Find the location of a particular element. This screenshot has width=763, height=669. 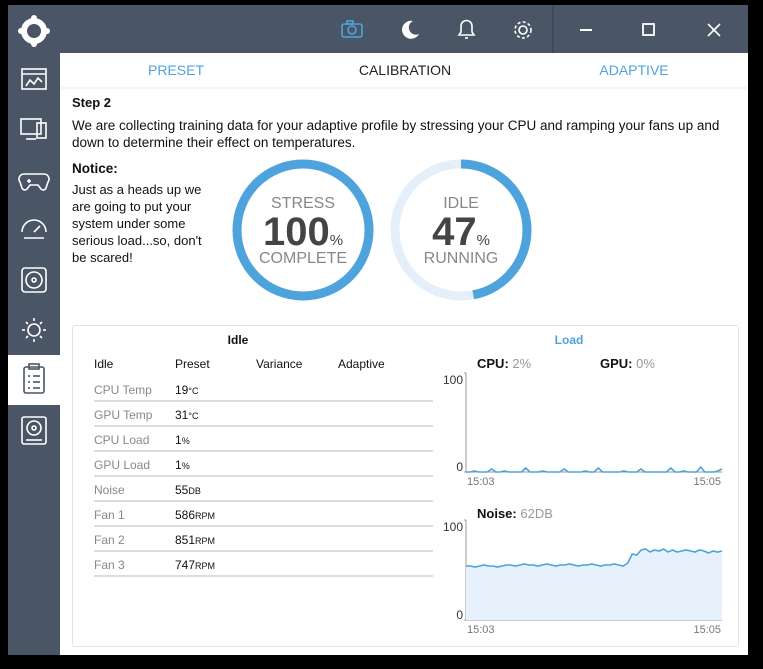

gpu-value: 0% is located at coordinates (645, 363).